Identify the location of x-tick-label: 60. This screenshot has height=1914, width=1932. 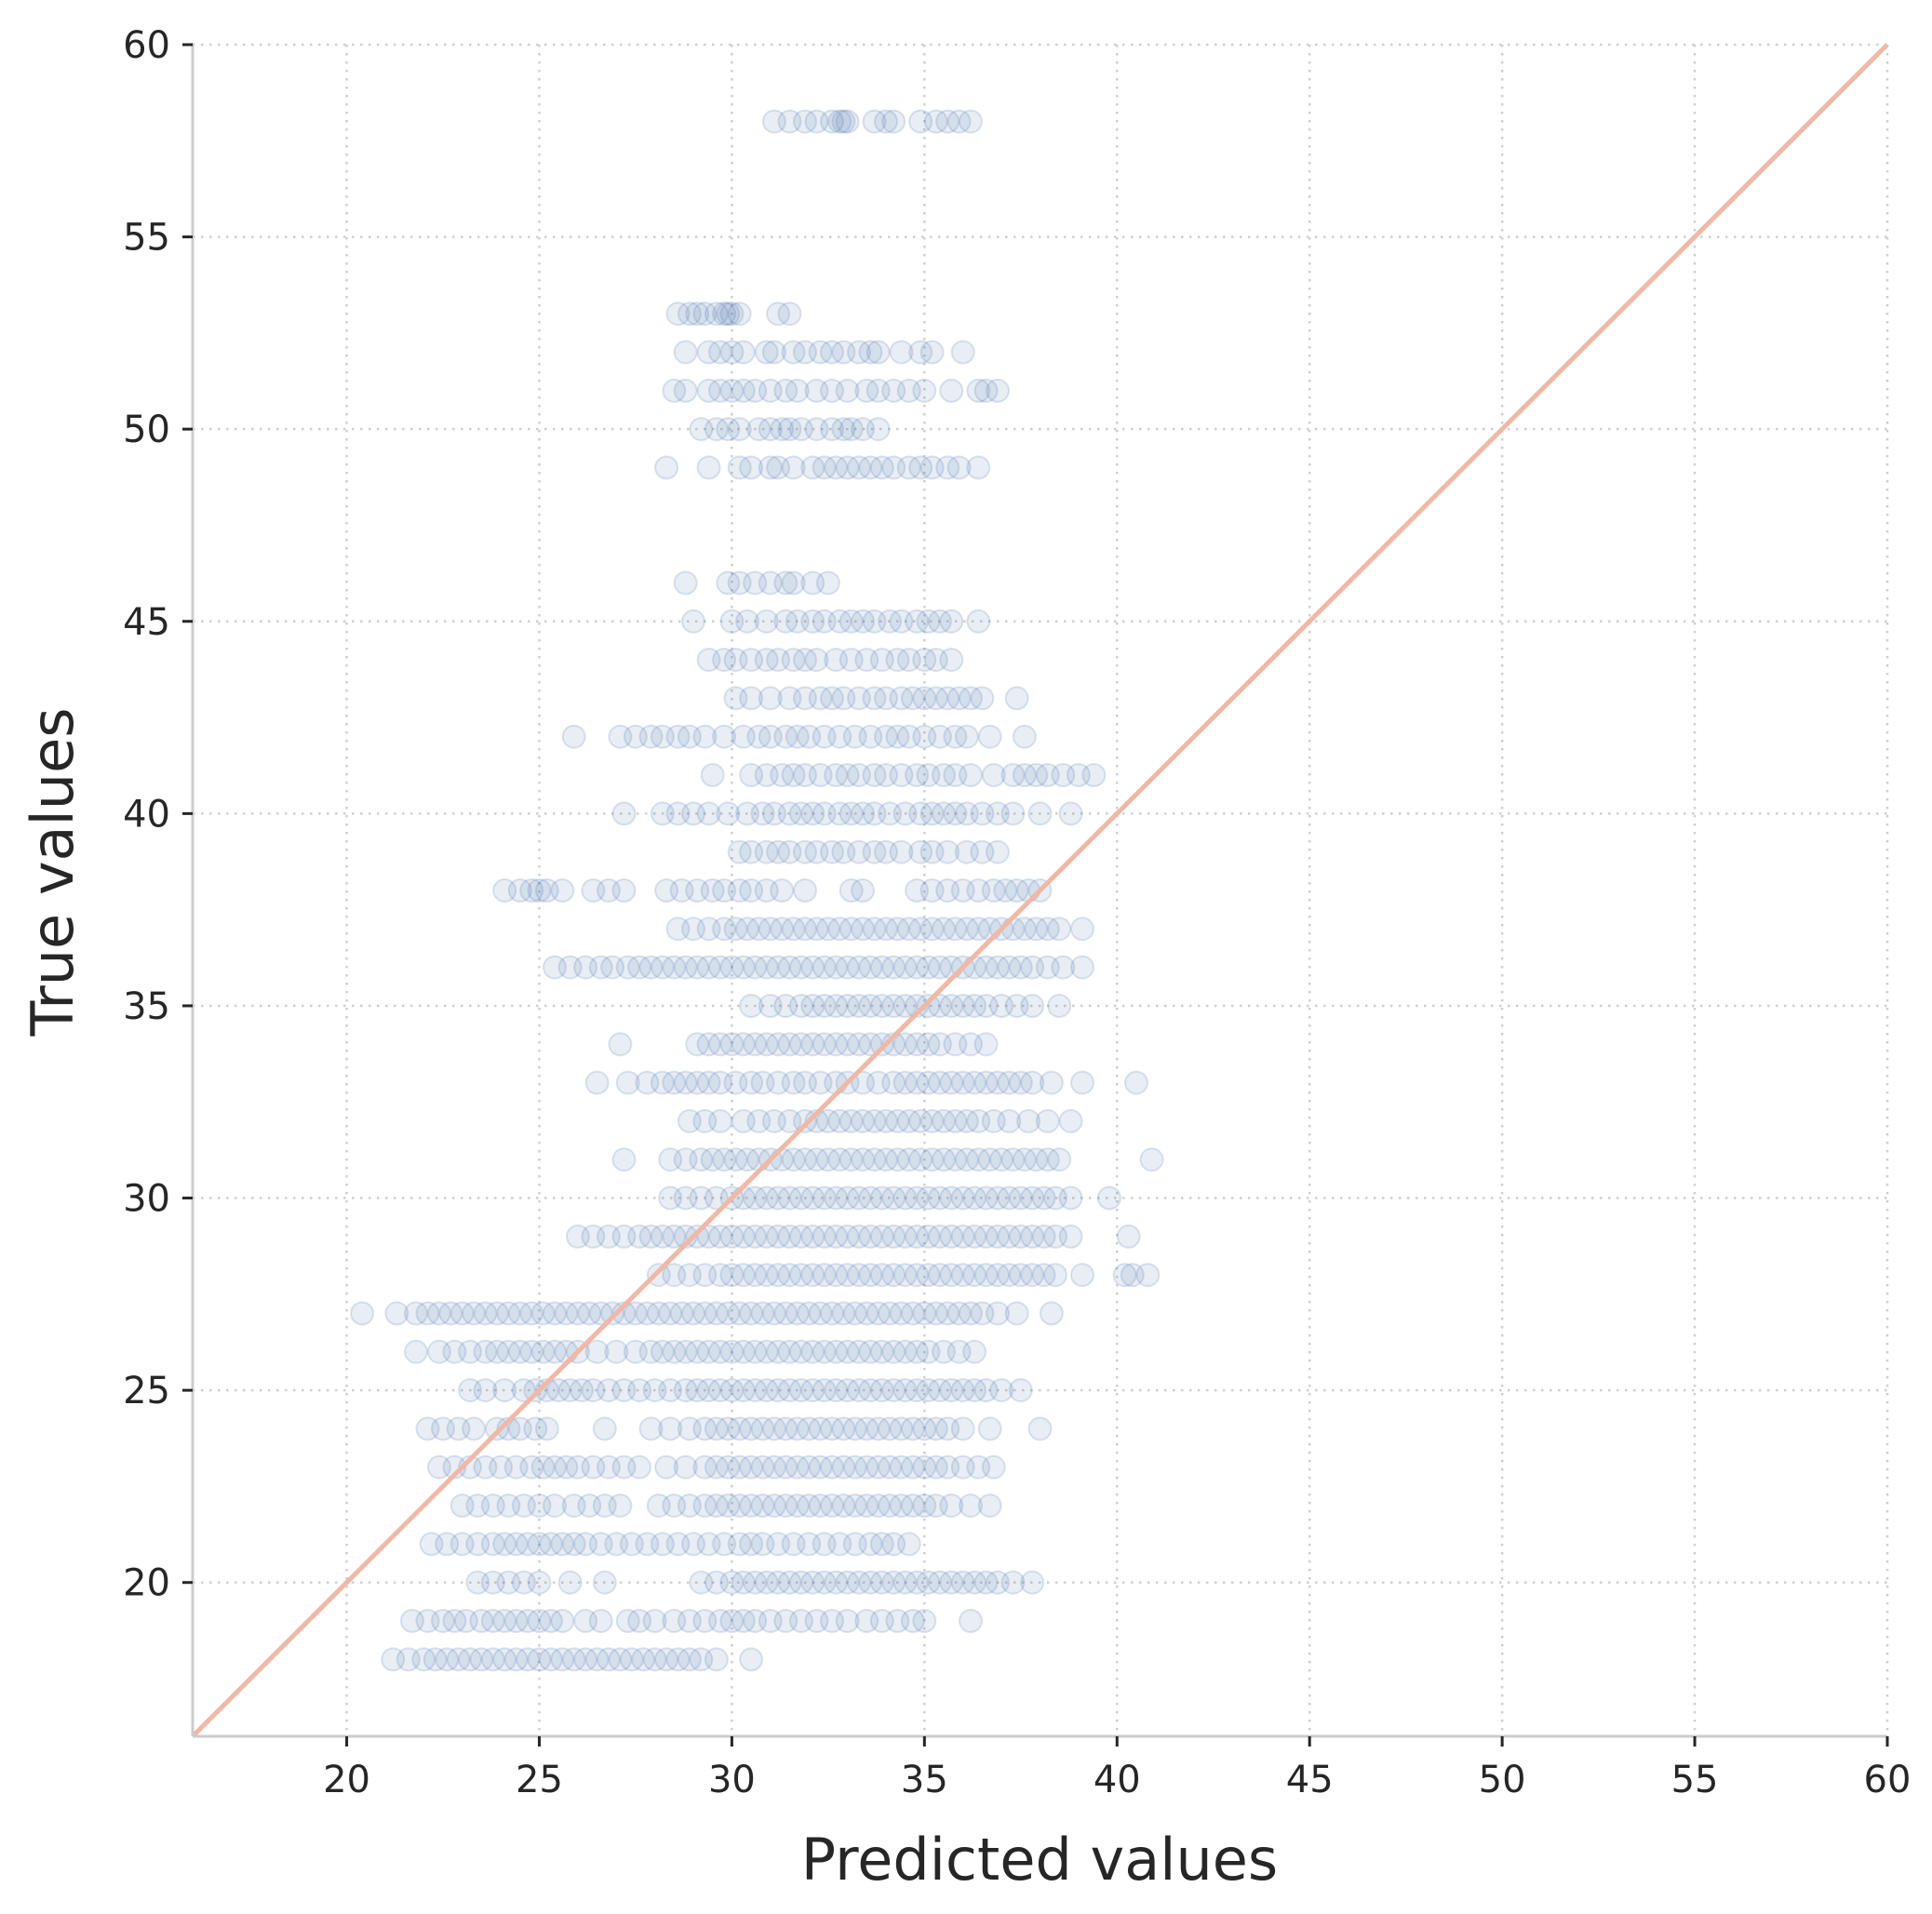
(1888, 1780).